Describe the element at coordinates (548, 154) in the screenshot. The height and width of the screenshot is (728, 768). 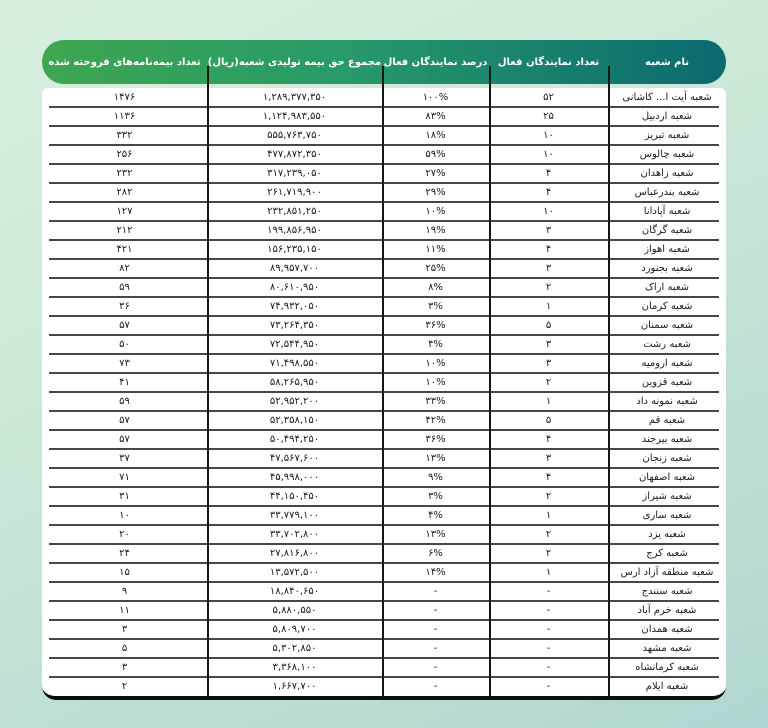
I see `active-agents-cell: ۱۰` at that location.